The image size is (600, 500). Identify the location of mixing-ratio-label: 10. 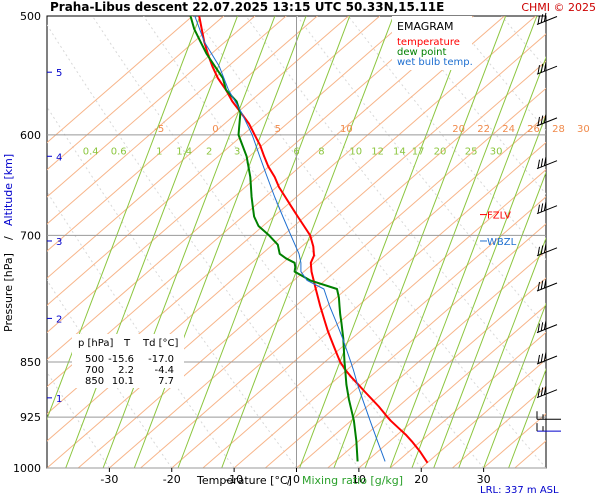
(355, 151).